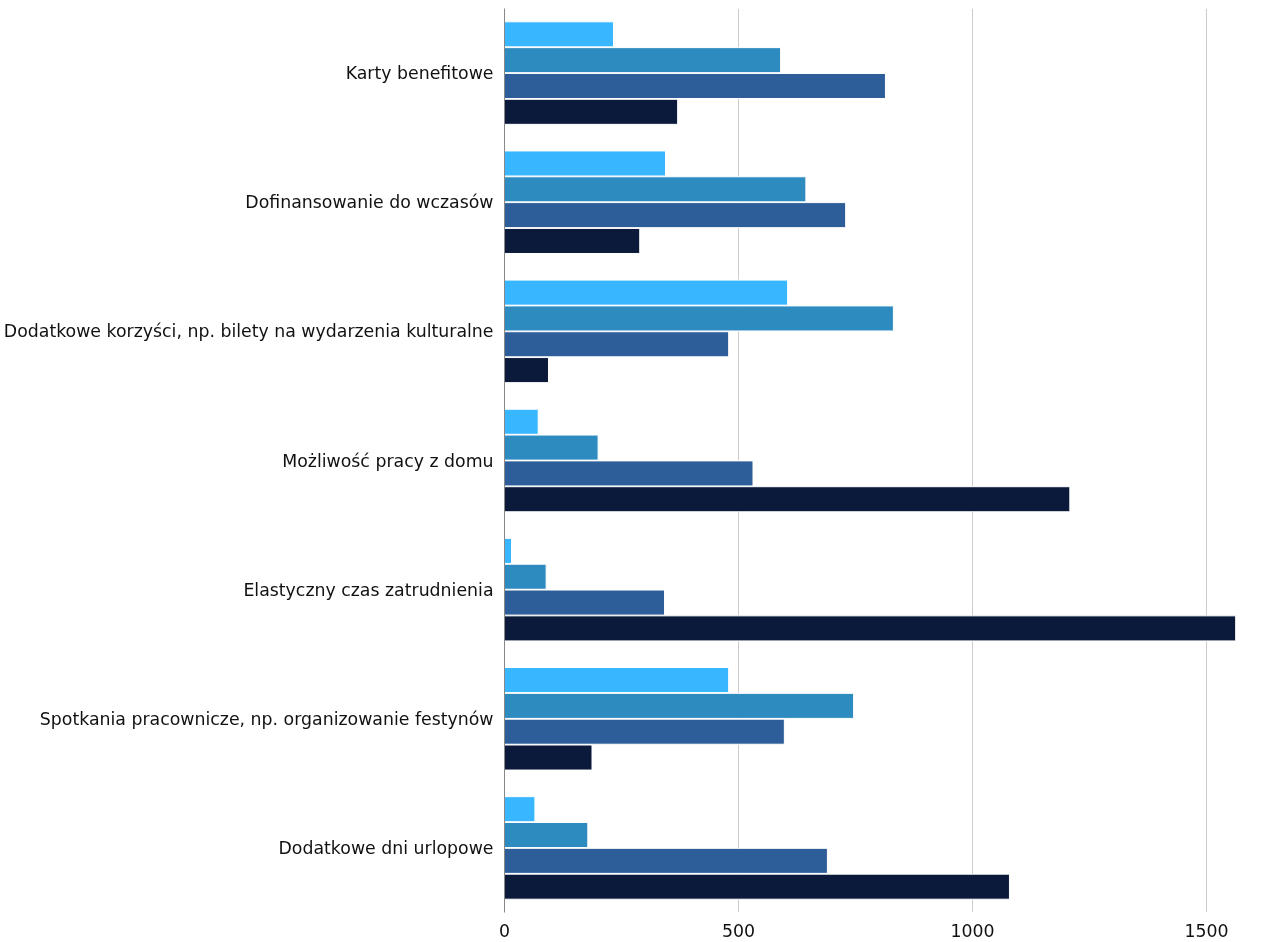  What do you see at coordinates (248, 331) in the screenshot?
I see `y-tick-label: Dodatkowe korzyści, np. bilety na wydarzenia kulturalne` at bounding box center [248, 331].